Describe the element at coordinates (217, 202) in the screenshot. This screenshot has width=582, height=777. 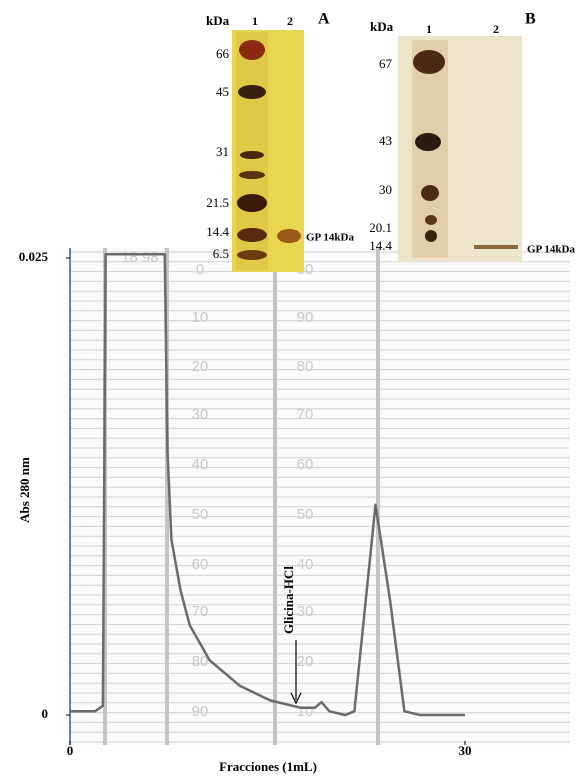
I see `marker: 21.5` at that location.